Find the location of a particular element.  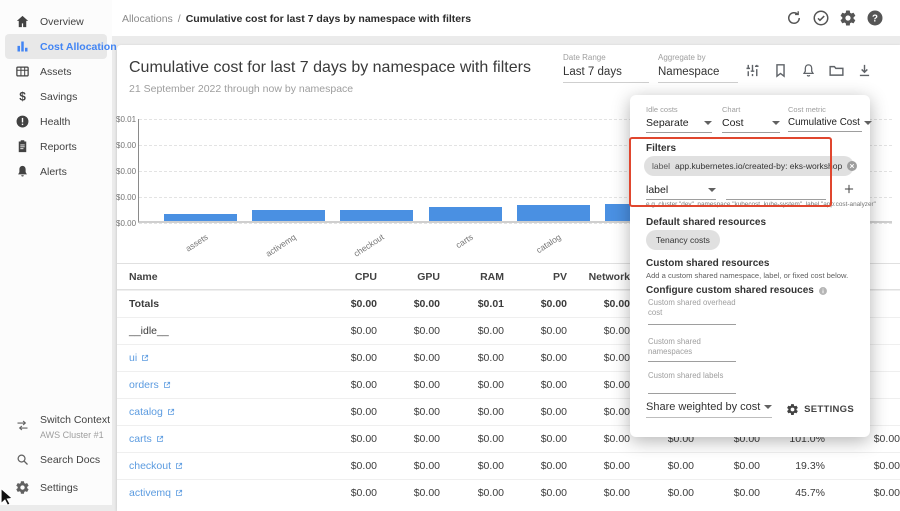

namespace-link: catalog is located at coordinates (146, 412).